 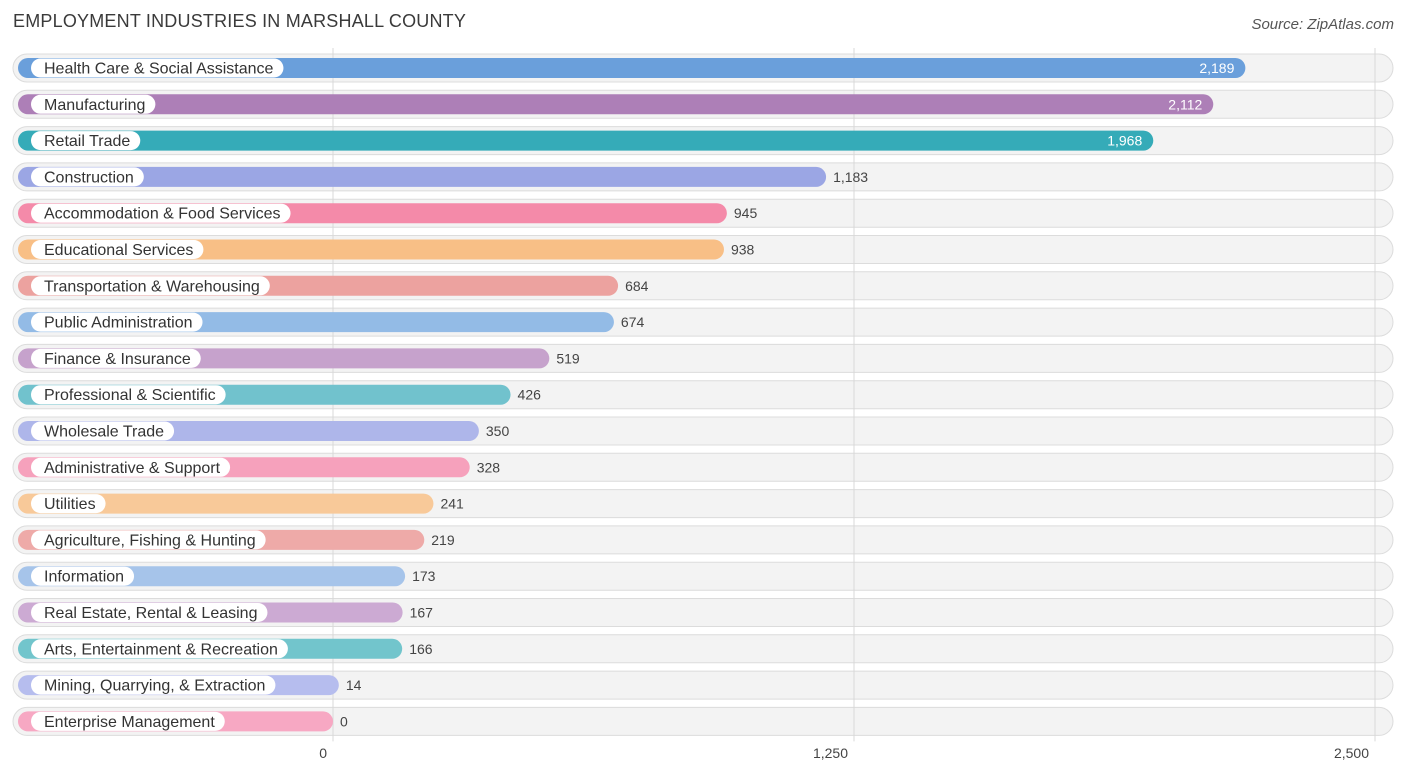 I want to click on bar-row: Enterprise Management 0, so click(x=183, y=721).